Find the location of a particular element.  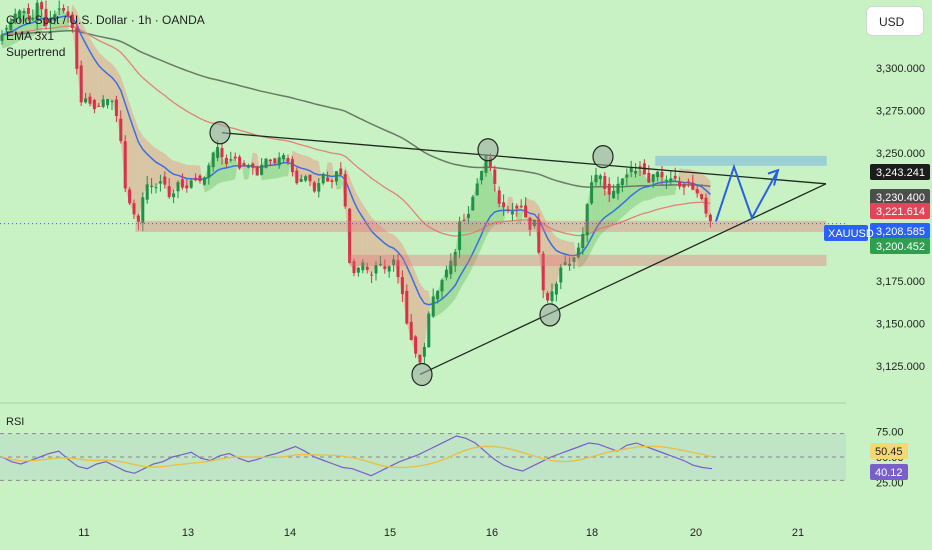

price-tag-label: 3,243.241 is located at coordinates (900, 173).